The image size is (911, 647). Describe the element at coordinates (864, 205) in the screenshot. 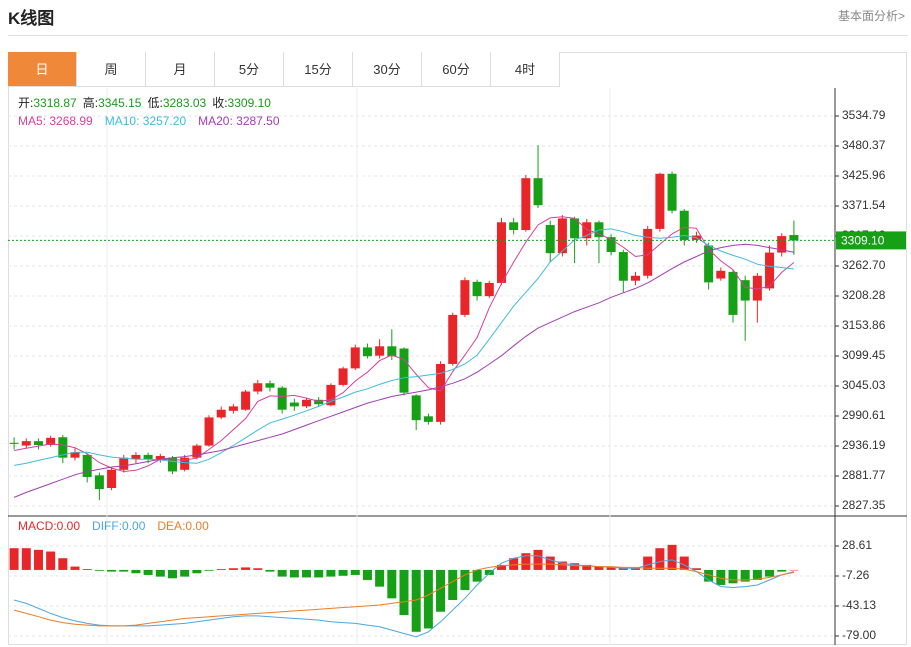

I see `y-tick-label: 3371.54` at that location.